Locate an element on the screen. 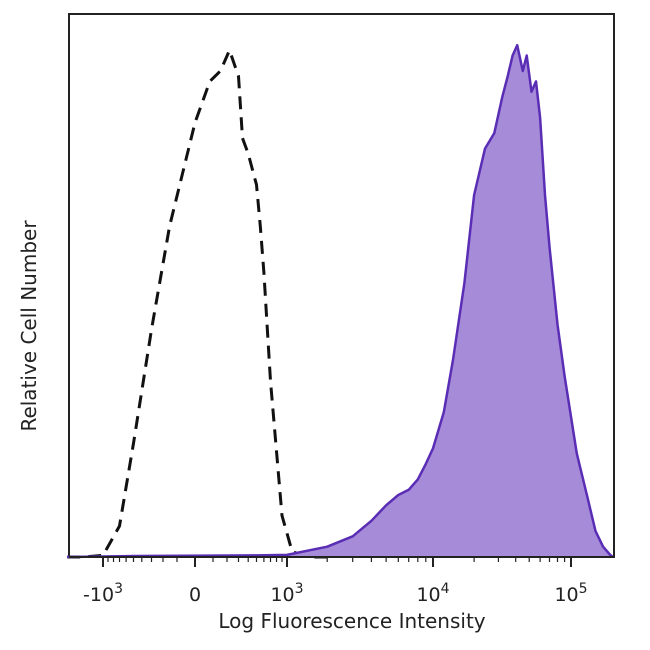 The width and height of the screenshot is (650, 650). x-tick-label: -103 is located at coordinates (103, 593).